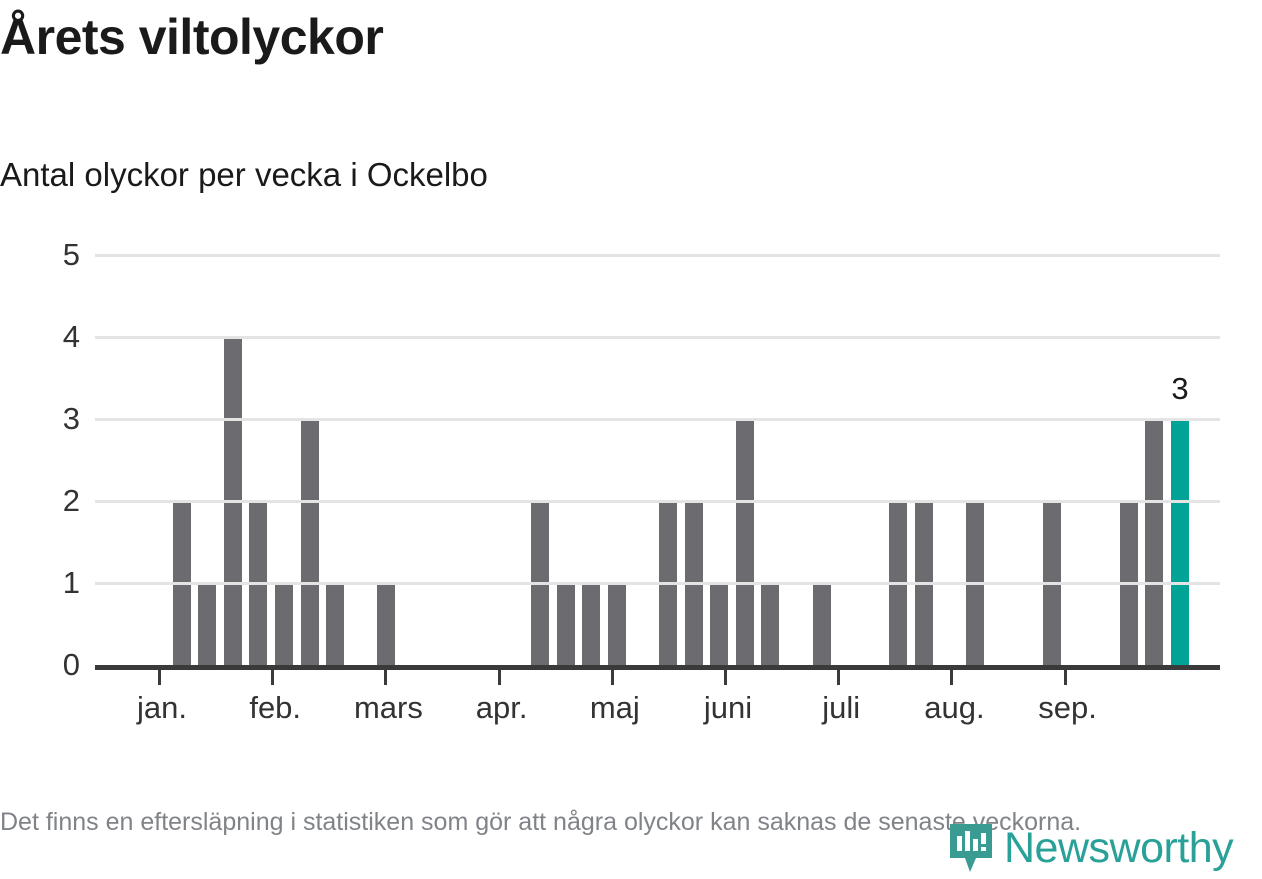 The image size is (1262, 879). What do you see at coordinates (71, 664) in the screenshot?
I see `y-axis-tick-label: 0` at bounding box center [71, 664].